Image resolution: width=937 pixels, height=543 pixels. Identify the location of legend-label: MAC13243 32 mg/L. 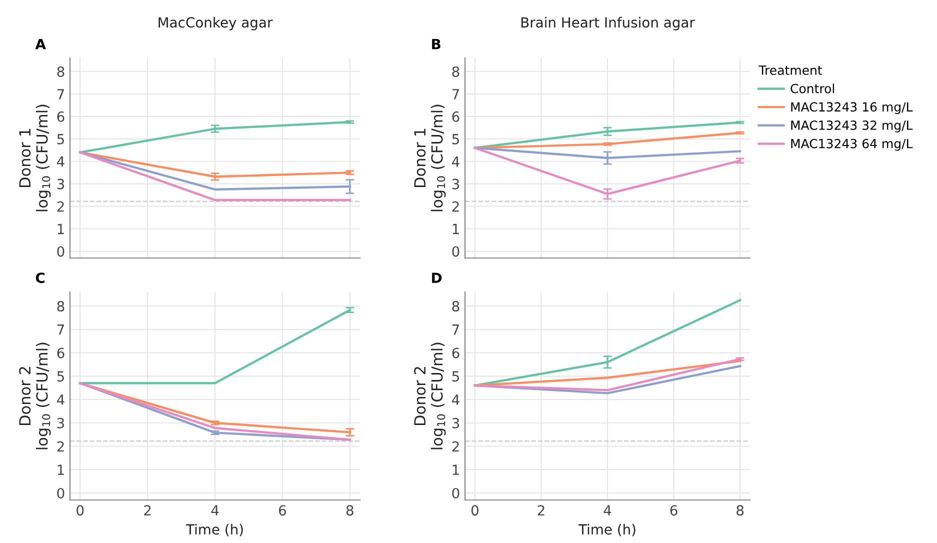
(852, 126).